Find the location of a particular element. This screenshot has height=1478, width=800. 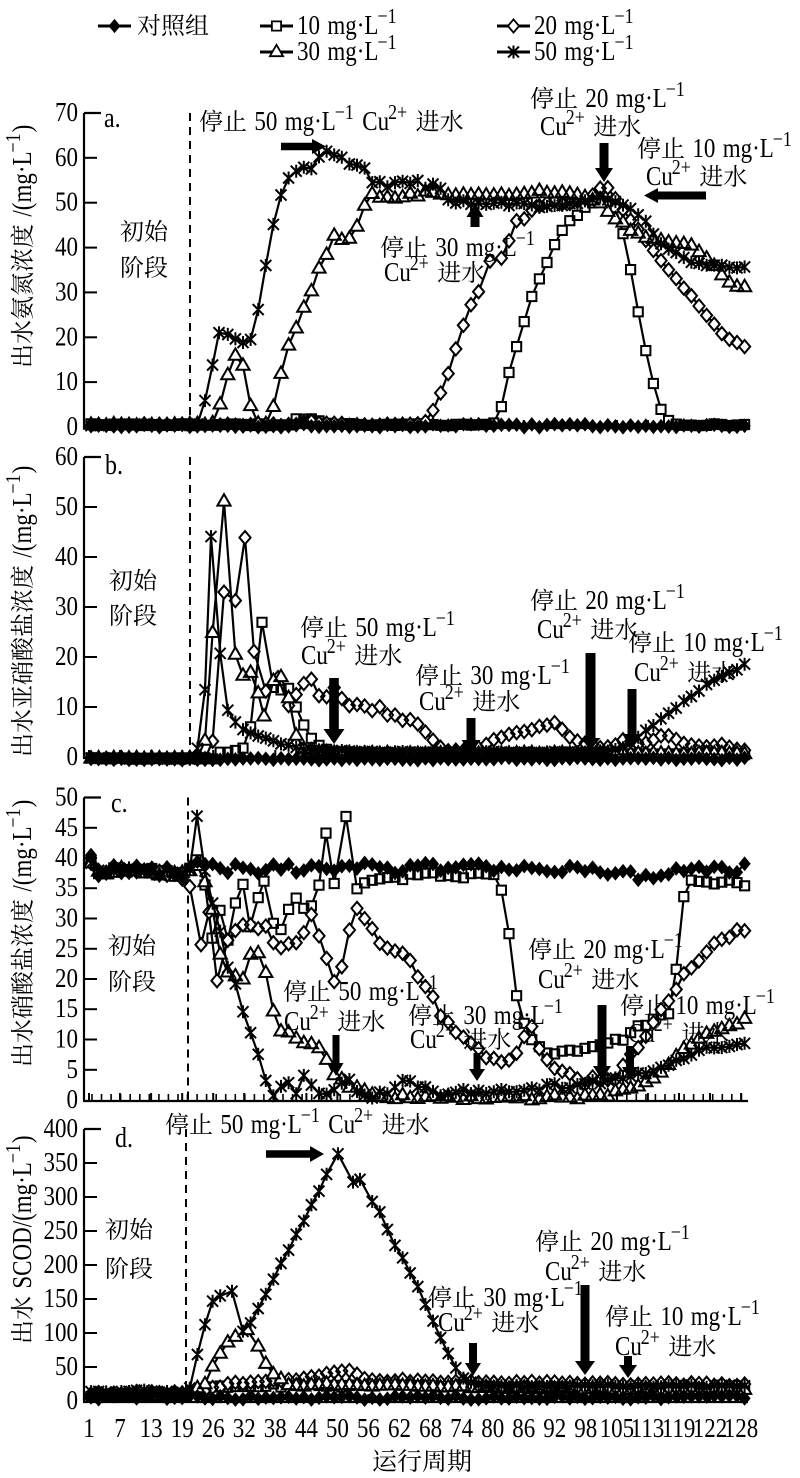

svg-text: 100 is located at coordinates (61, 1332).